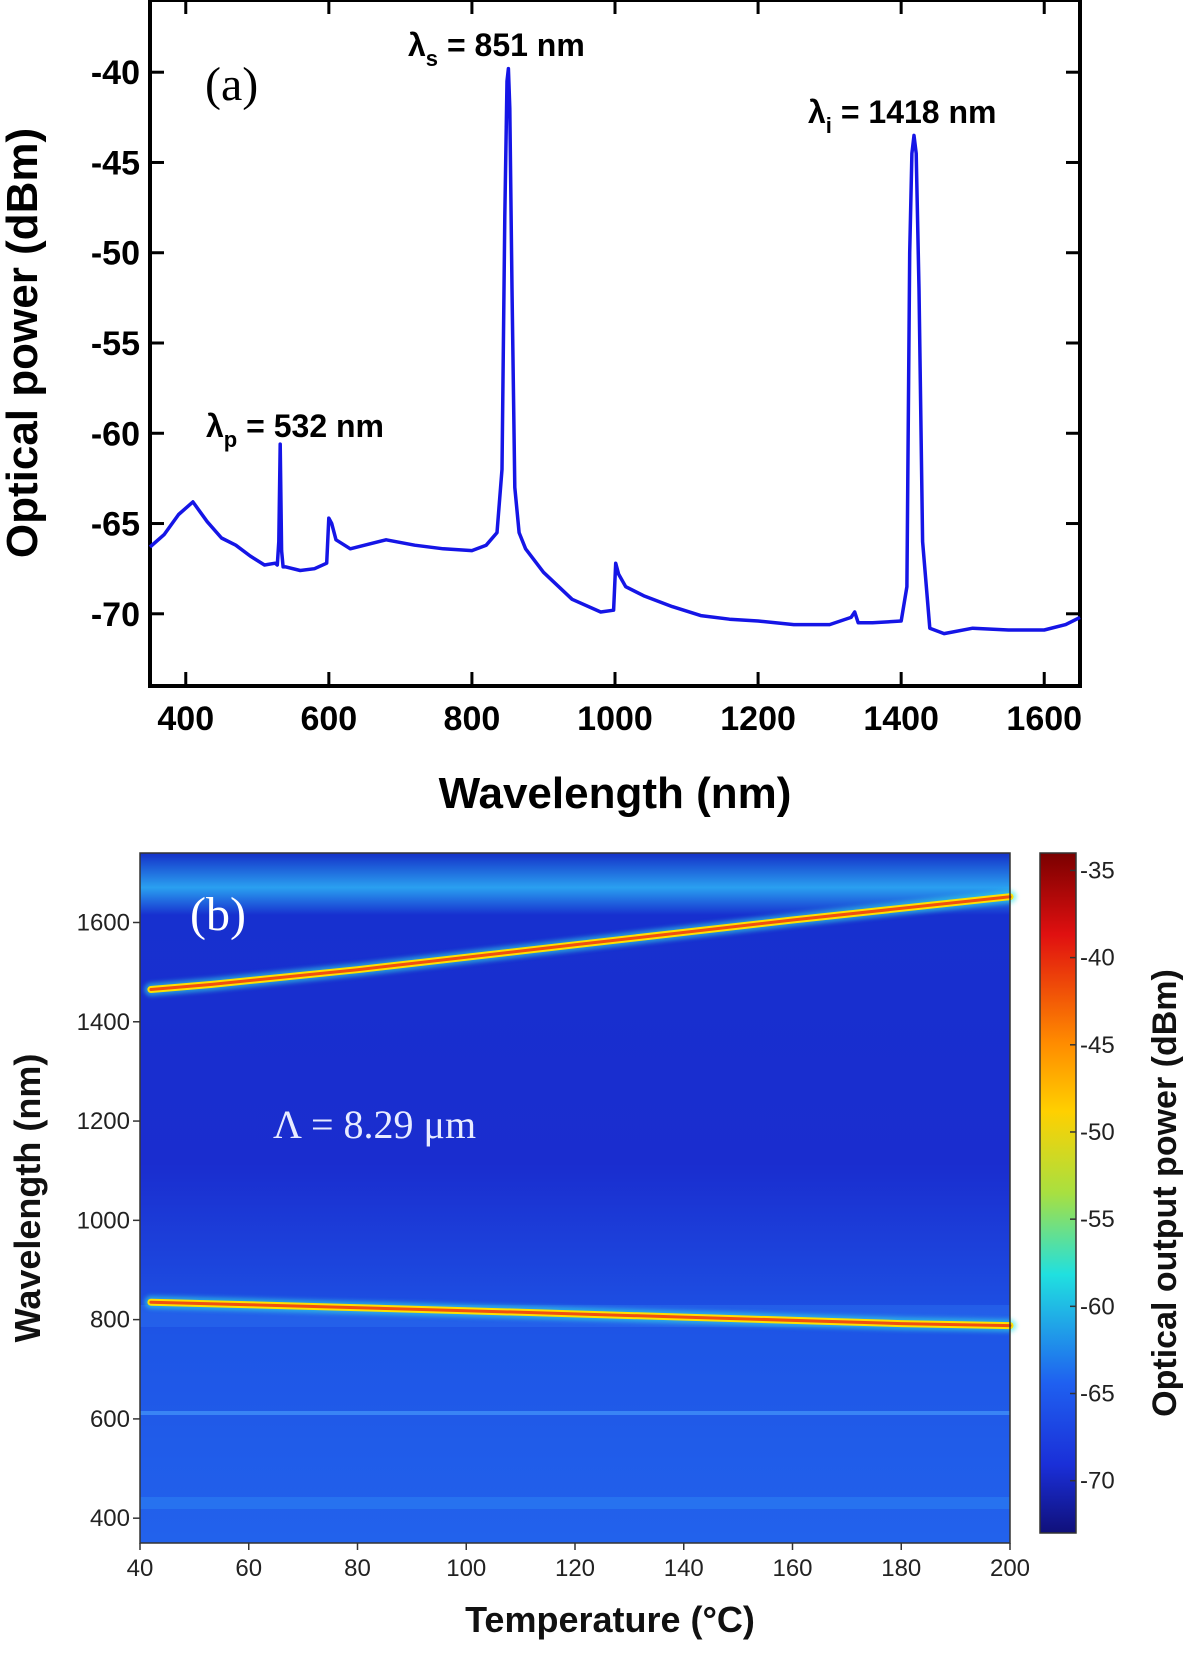 This screenshot has height=1661, width=1200. I want to click on panel-b-x-tick-label-7: 180, so click(901, 1568).